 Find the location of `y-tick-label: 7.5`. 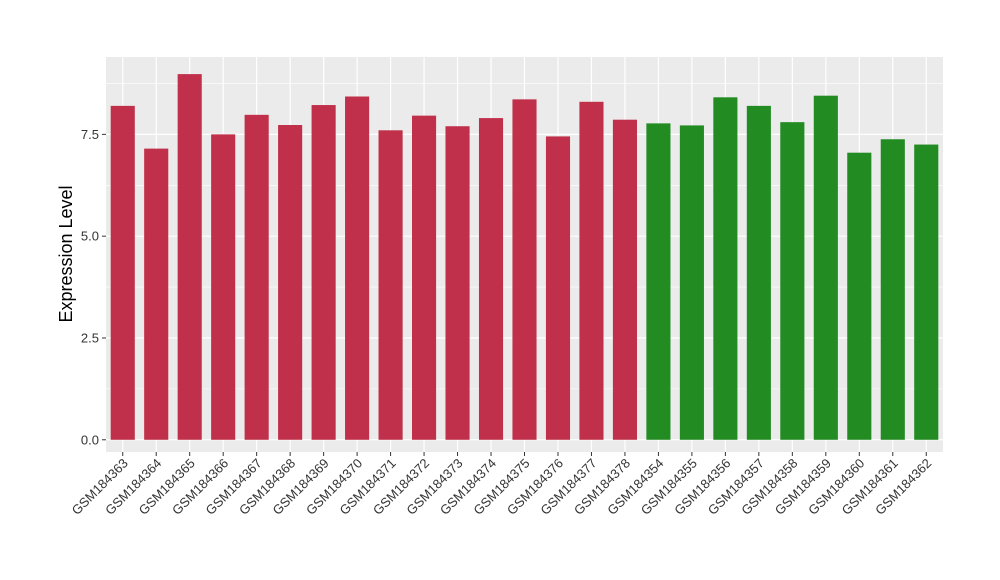

y-tick-label: 7.5 is located at coordinates (90, 134).